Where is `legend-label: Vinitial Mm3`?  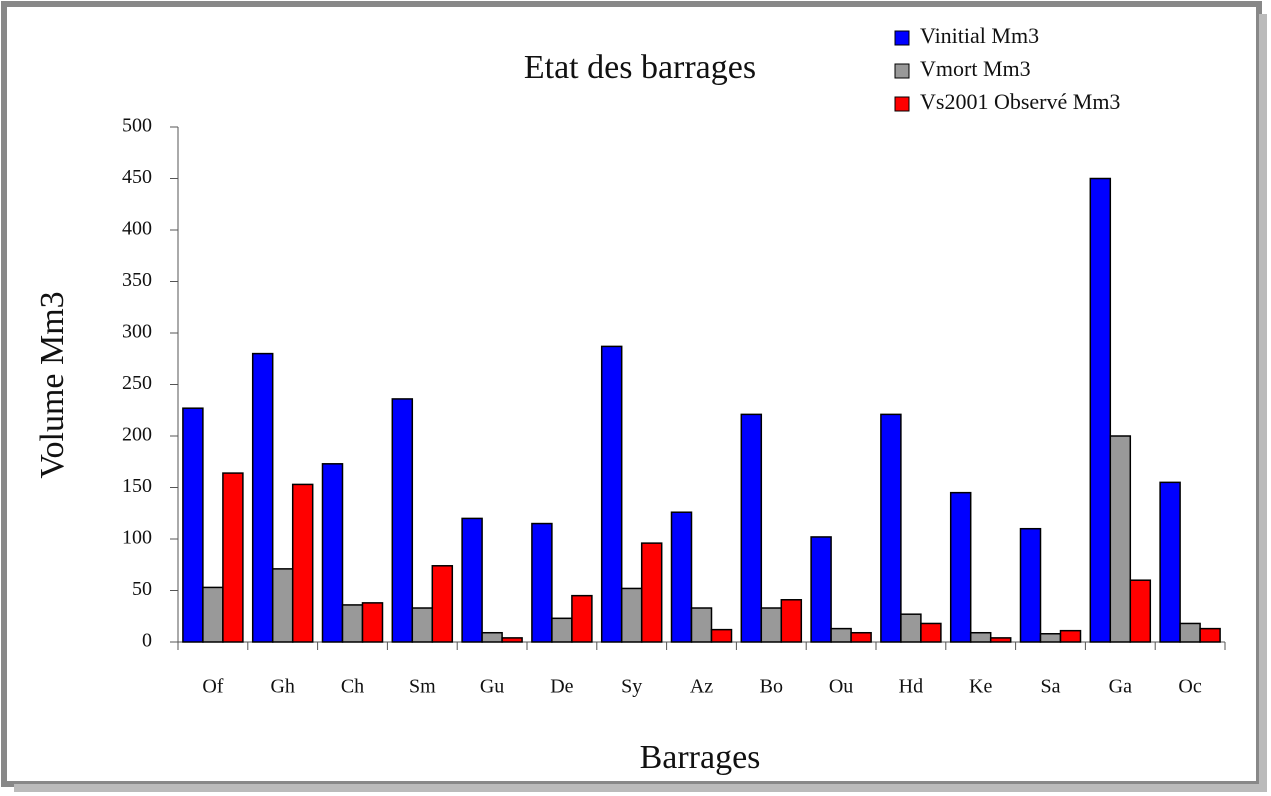 legend-label: Vinitial Mm3 is located at coordinates (979, 35).